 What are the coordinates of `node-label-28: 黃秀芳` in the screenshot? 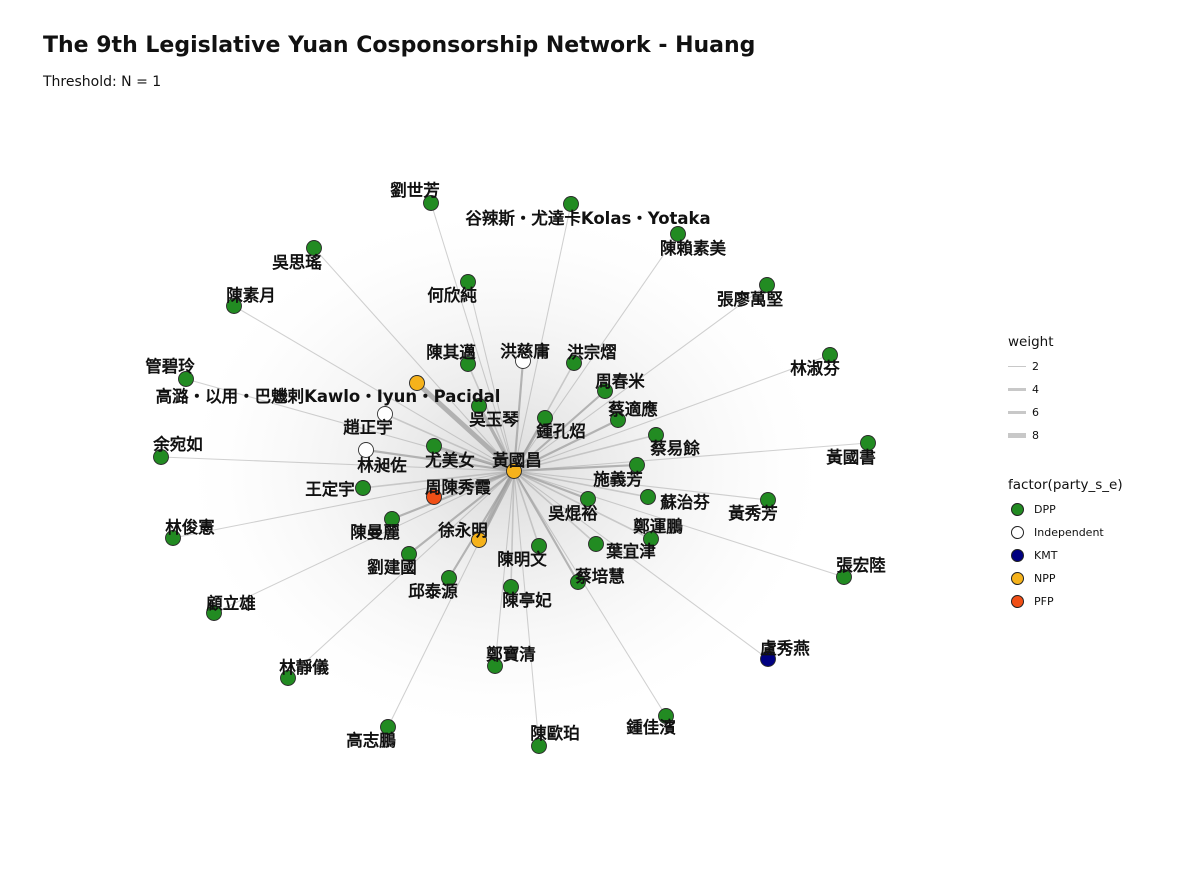 It's located at (752, 513).